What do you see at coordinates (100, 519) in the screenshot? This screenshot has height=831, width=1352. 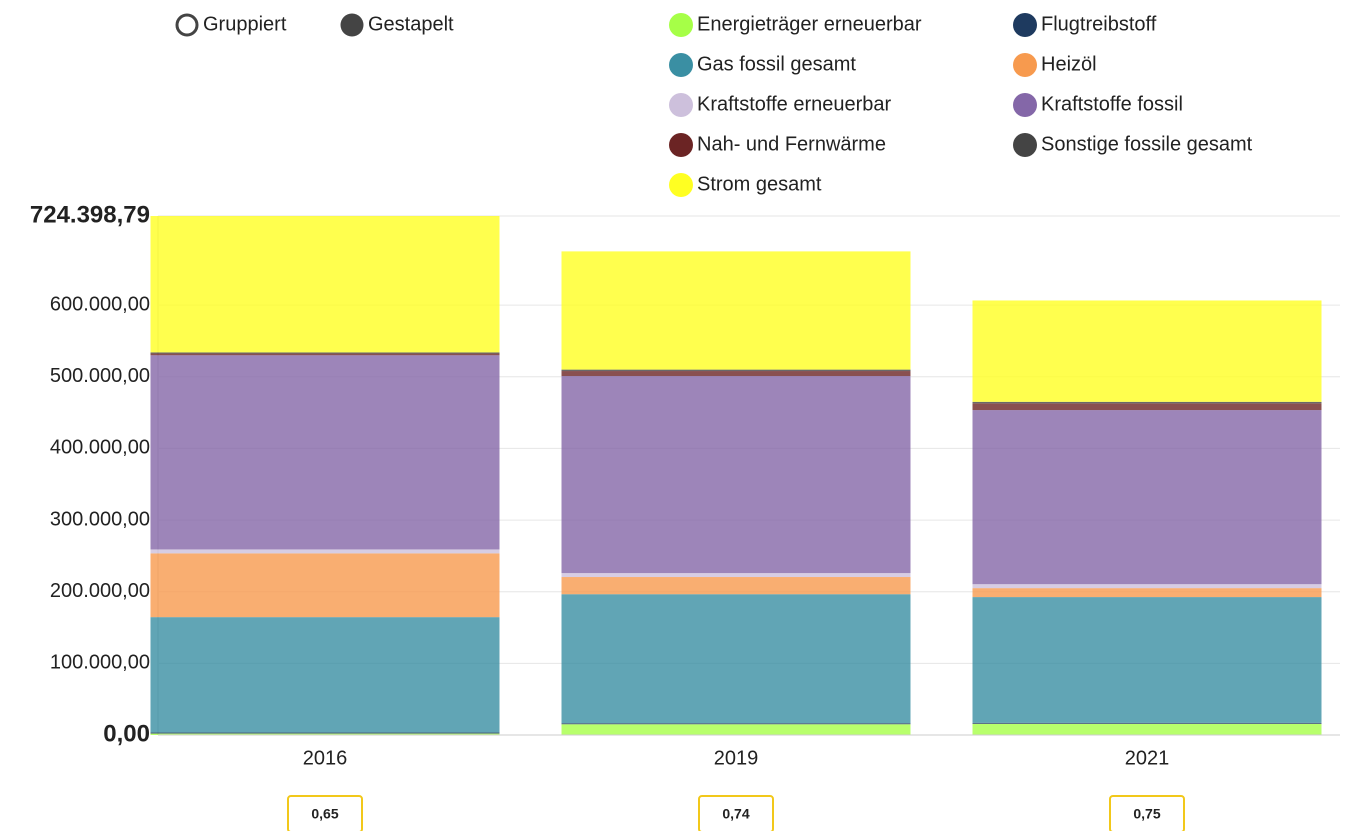 I see `y-tick-label: 300.000,00` at bounding box center [100, 519].